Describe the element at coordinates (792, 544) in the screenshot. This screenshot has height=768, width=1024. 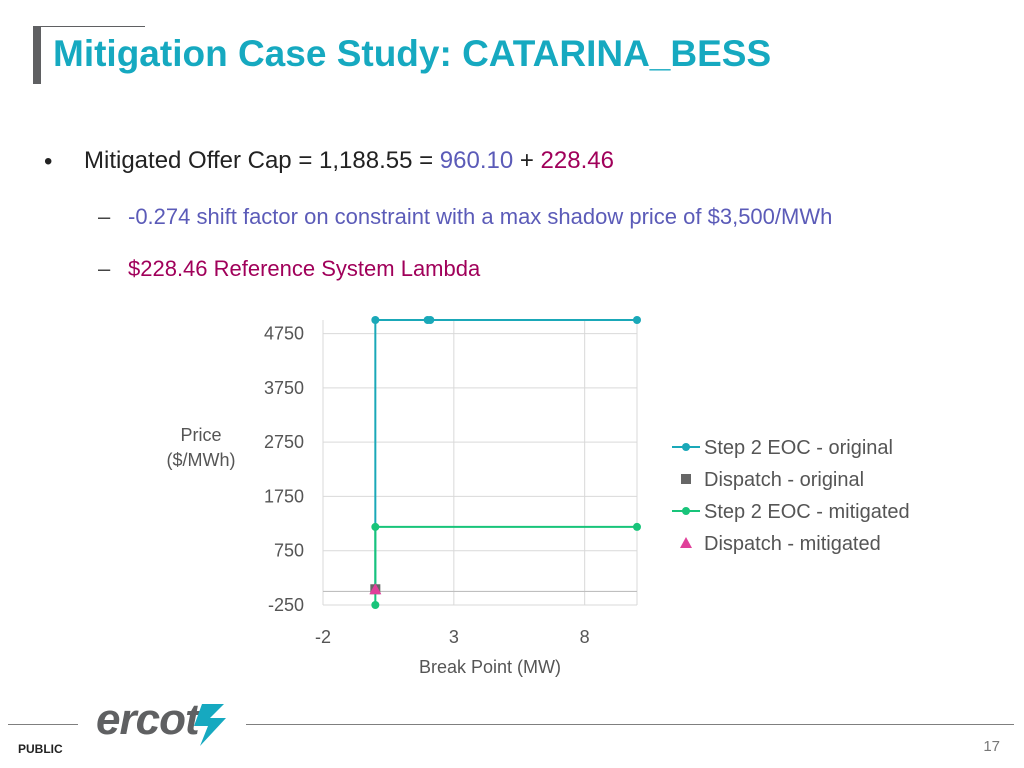
I see `legend-label: Dispatch - mitigated` at that location.